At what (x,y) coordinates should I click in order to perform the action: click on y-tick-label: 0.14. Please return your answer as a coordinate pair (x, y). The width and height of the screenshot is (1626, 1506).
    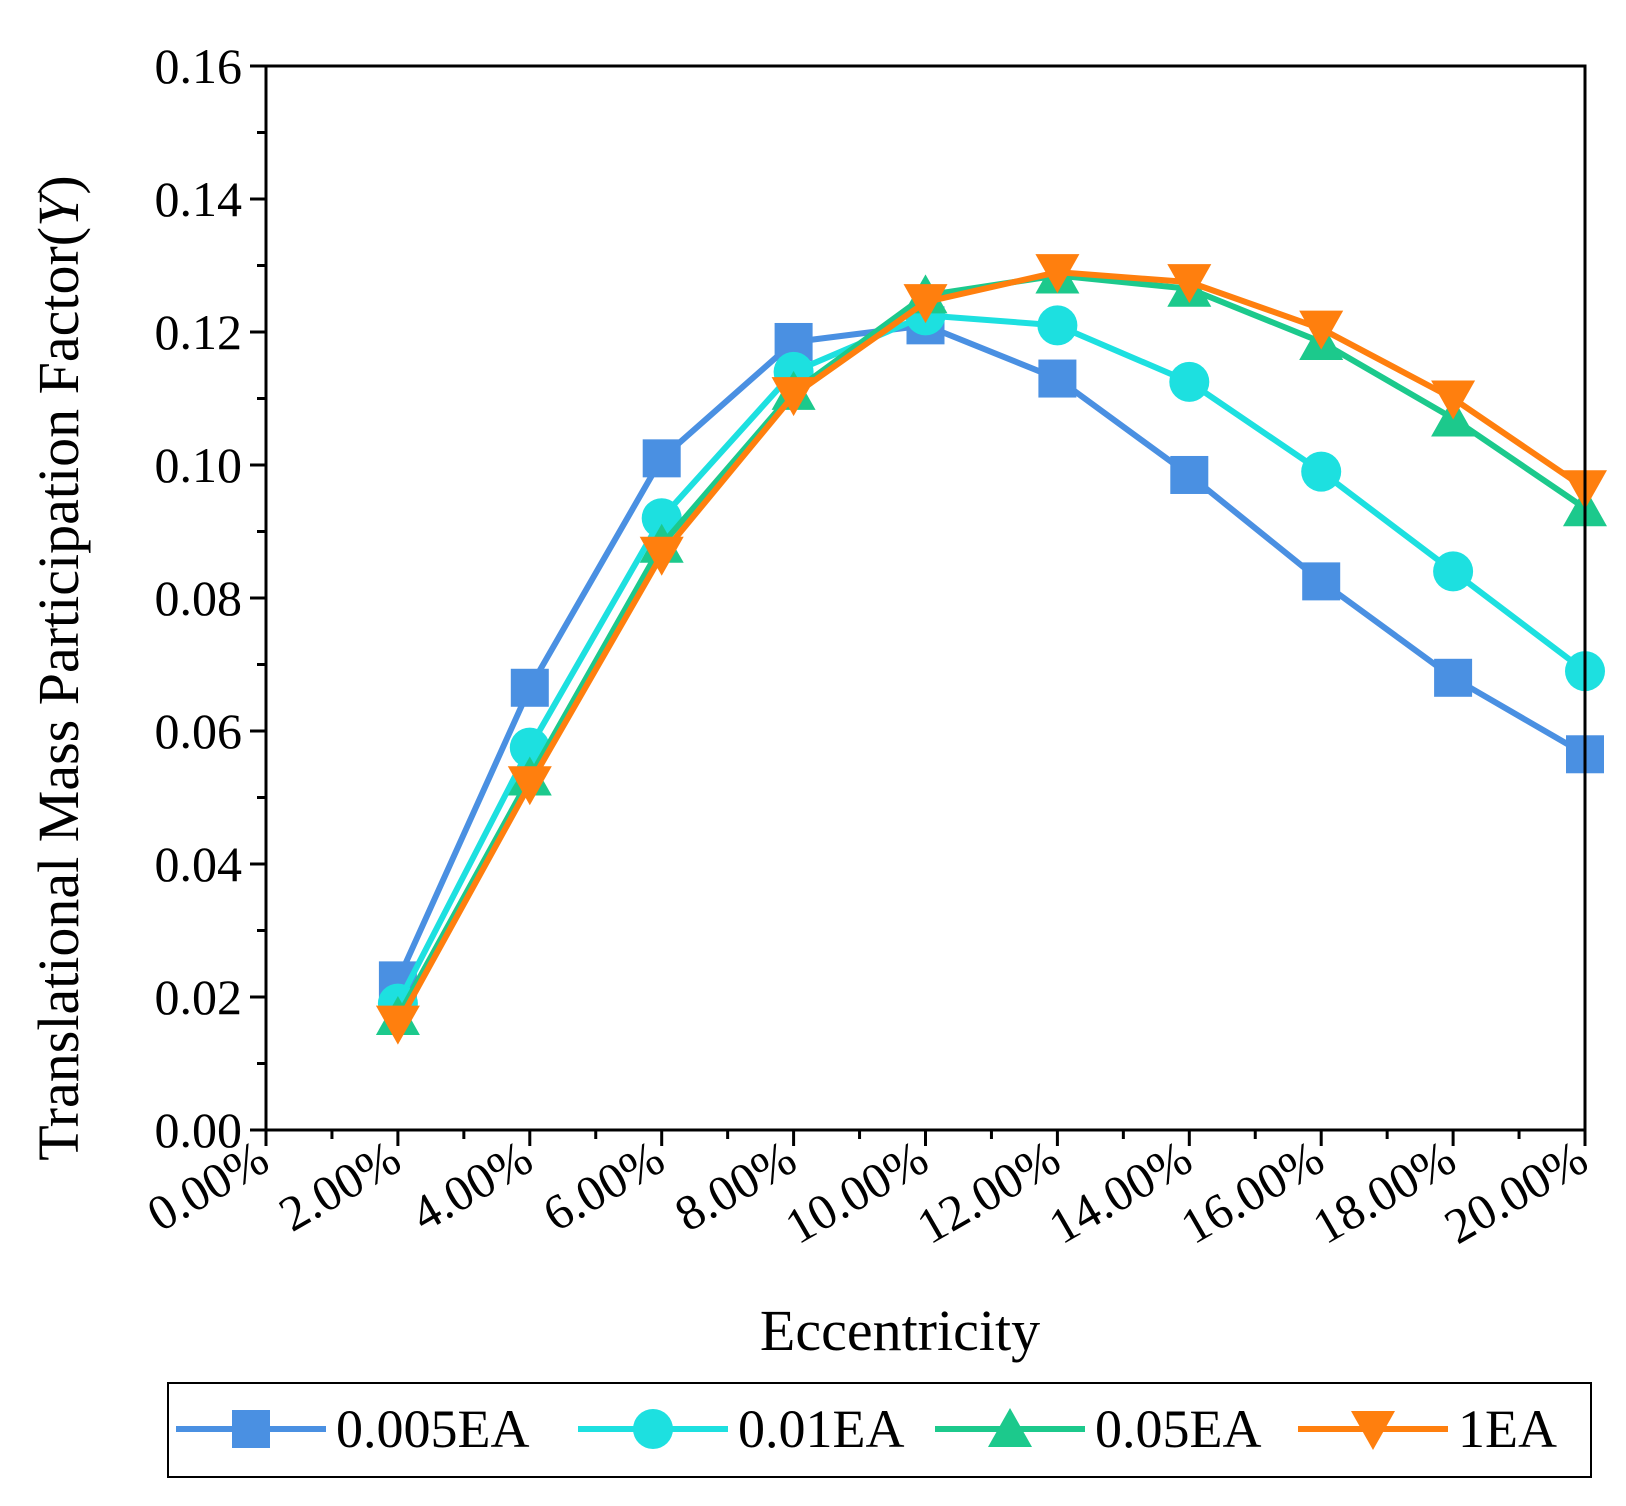
    Looking at the image, I should click on (199, 199).